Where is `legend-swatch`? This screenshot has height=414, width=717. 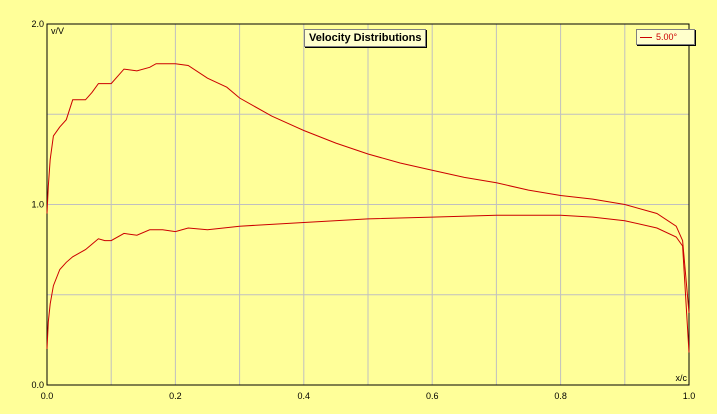
legend-swatch is located at coordinates (646, 37).